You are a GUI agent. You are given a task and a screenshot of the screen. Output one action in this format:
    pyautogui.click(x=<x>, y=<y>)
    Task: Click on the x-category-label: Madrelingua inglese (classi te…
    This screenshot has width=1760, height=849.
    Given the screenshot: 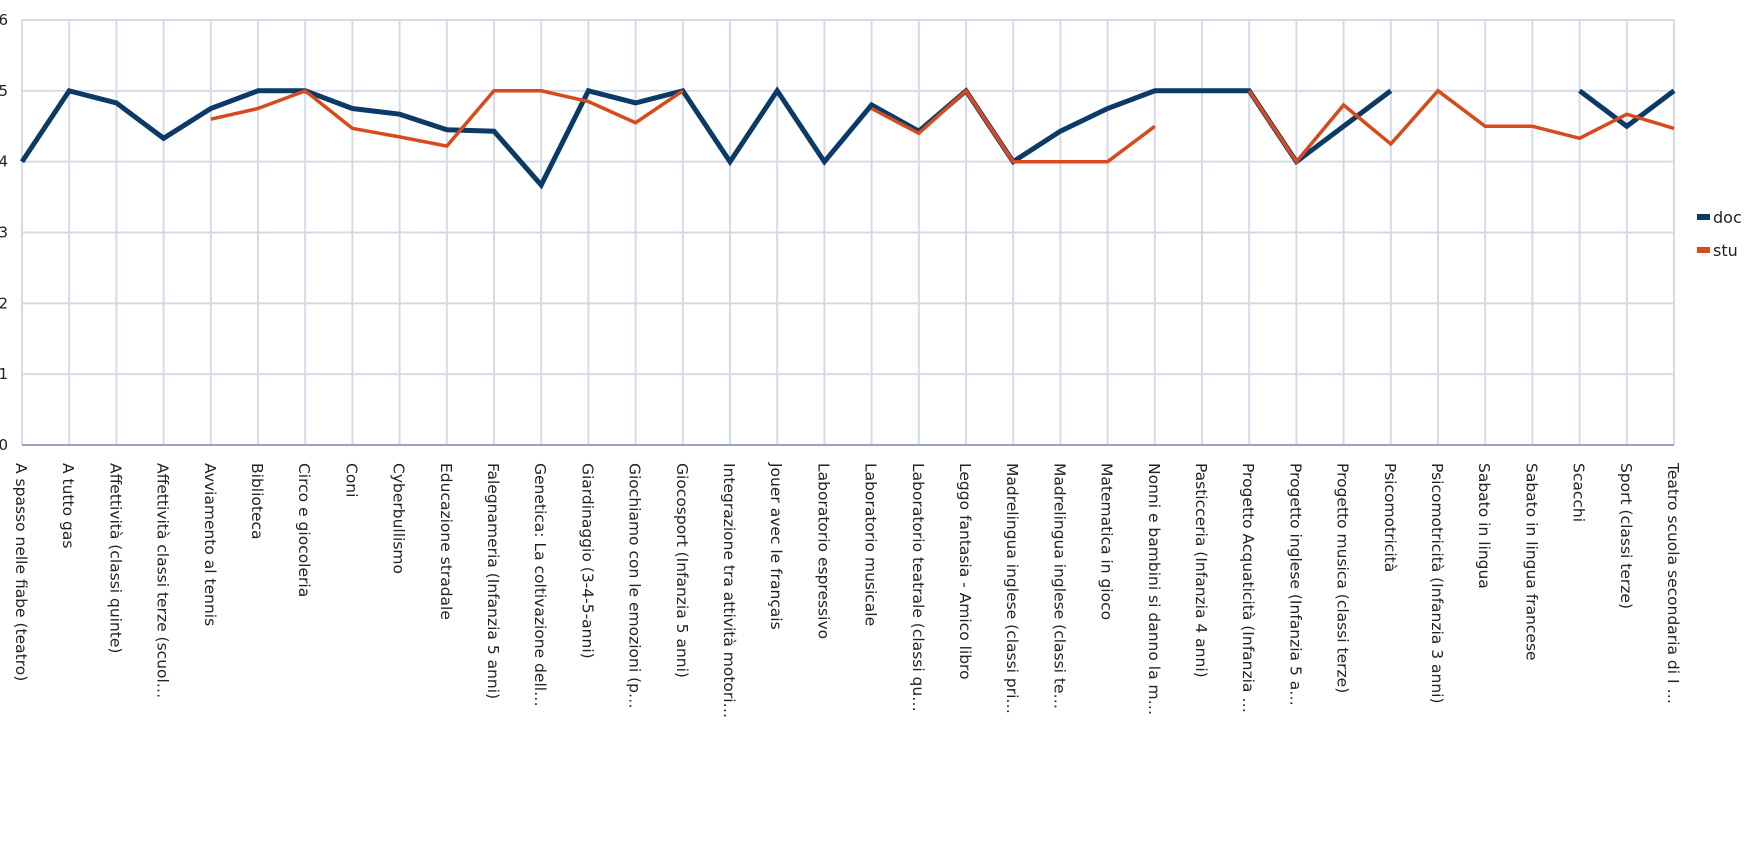 What is the action you would take?
    pyautogui.click(x=1059, y=586)
    